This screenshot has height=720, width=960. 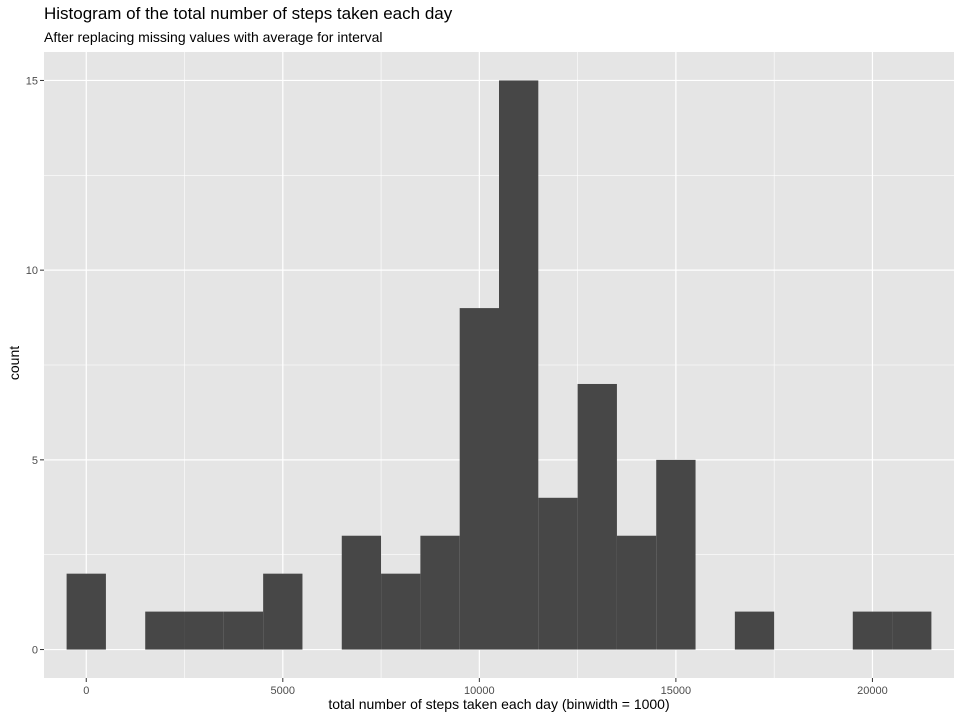 What do you see at coordinates (35, 461) in the screenshot?
I see `y-tick-label: 5` at bounding box center [35, 461].